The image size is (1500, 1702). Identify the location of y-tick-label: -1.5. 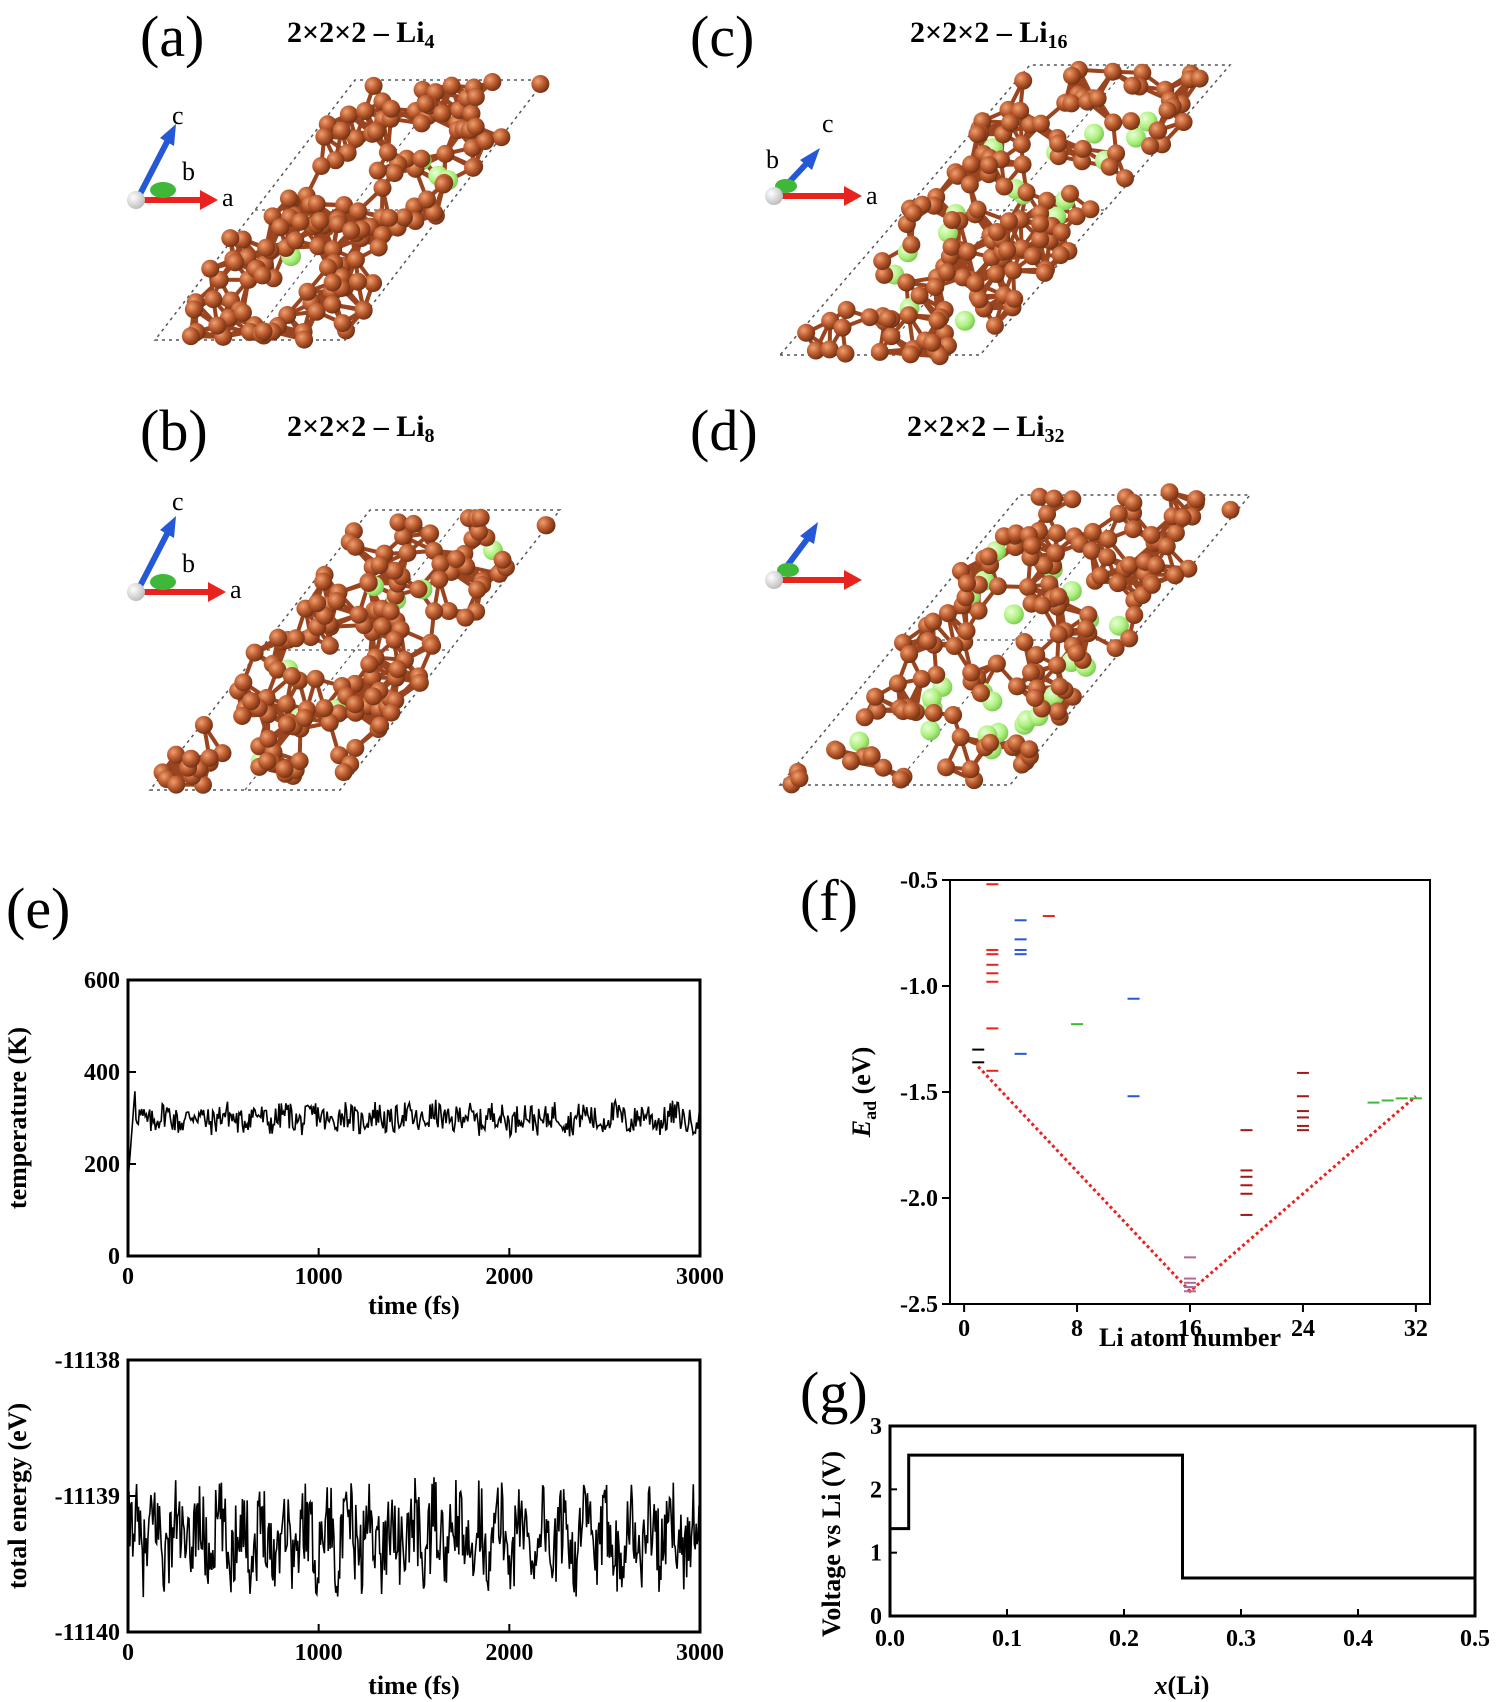
(919, 1093).